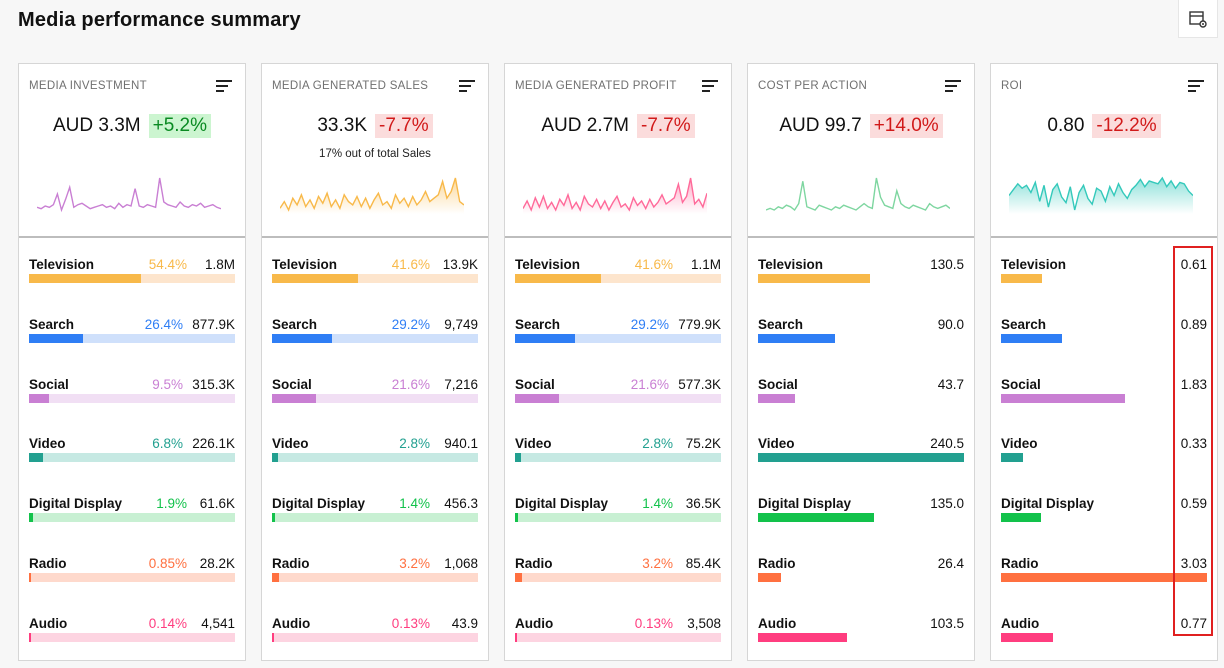 Image resolution: width=1224 pixels, height=668 pixels. Describe the element at coordinates (618, 395) in the screenshot. I see `channel-row: Social 21.6% 577.3K` at that location.